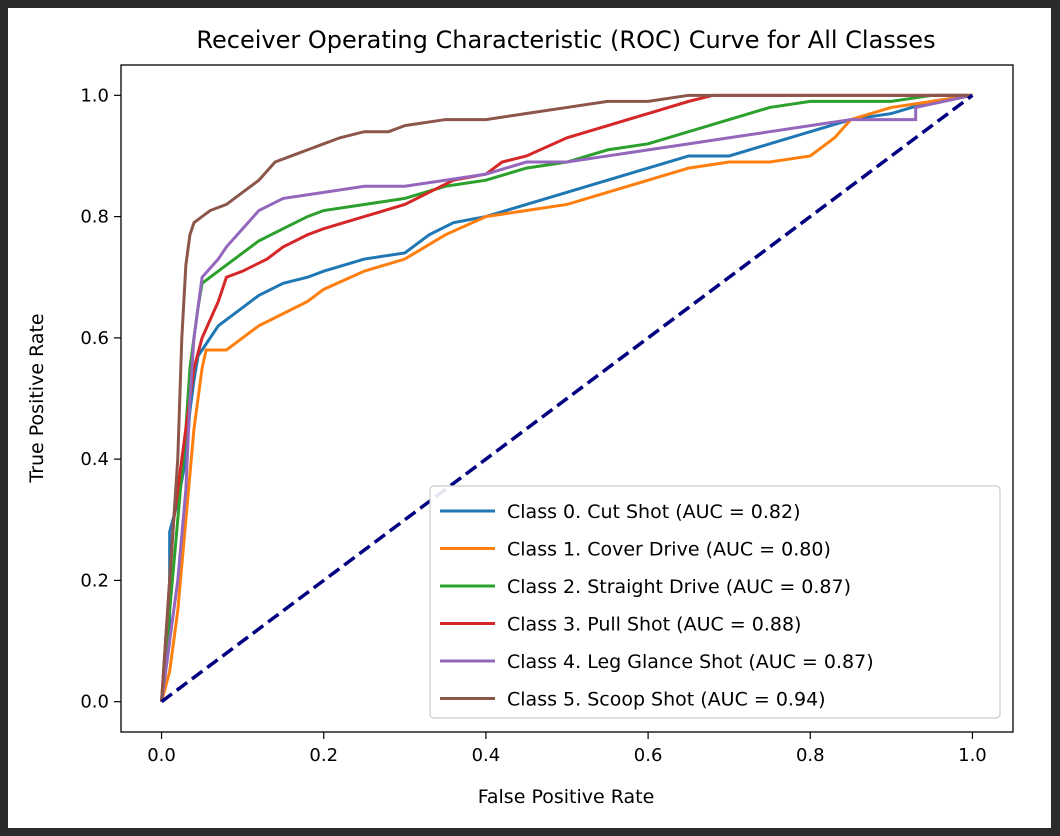 The image size is (1060, 836). I want to click on x-tick-label: 0.2, so click(323, 755).